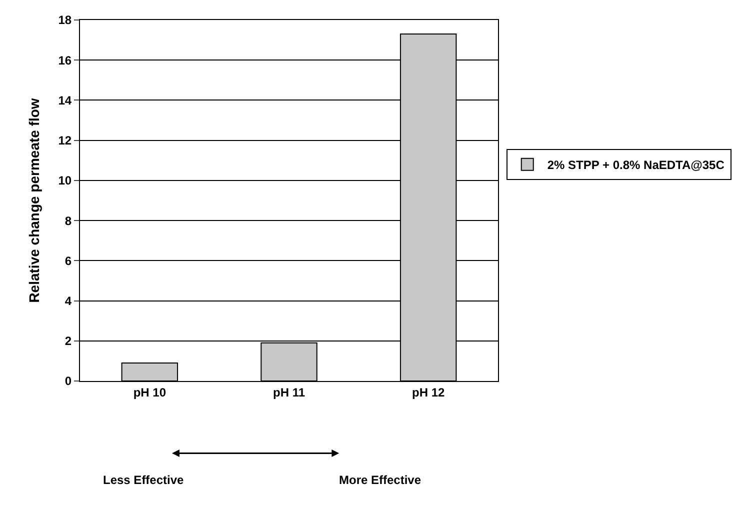 This screenshot has width=743, height=531. Describe the element at coordinates (636, 165) in the screenshot. I see `legend-label: 2% STPP + 0.8% NaEDTA@35C` at that location.